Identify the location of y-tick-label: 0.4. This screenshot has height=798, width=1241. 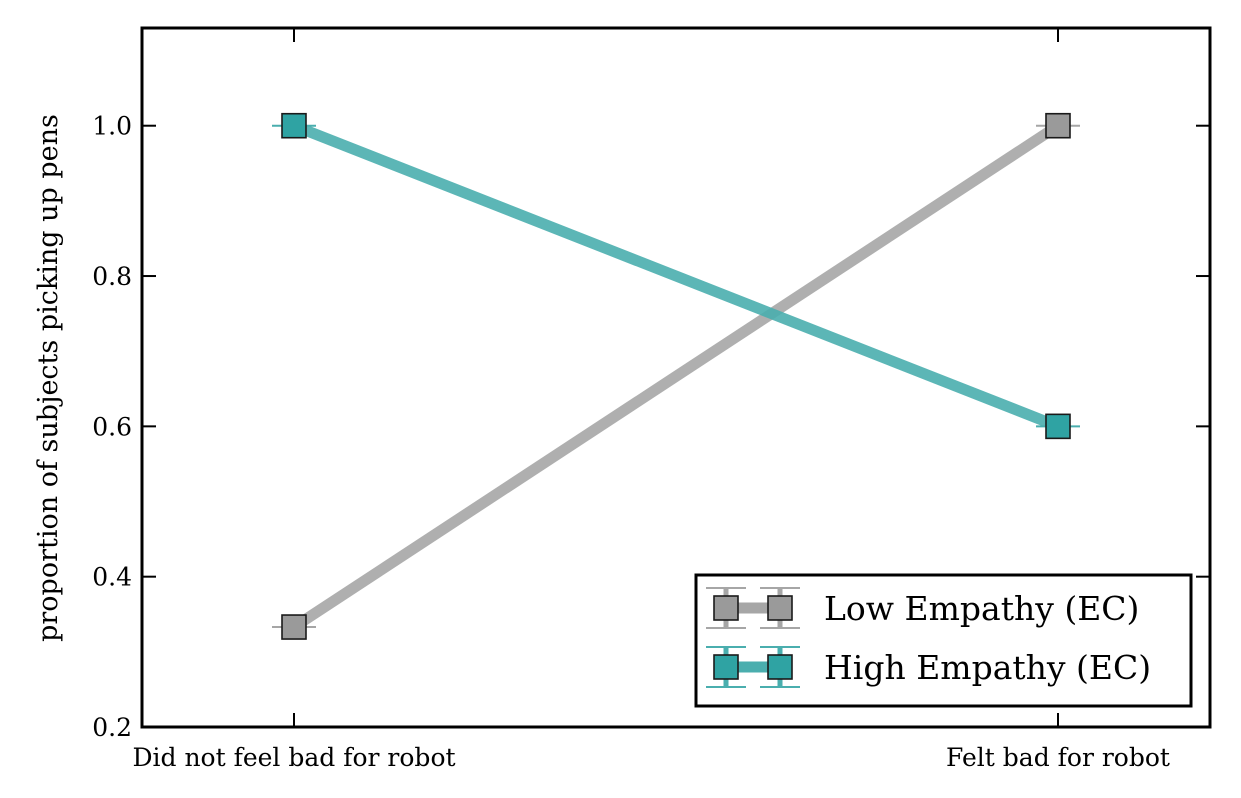
(112, 577).